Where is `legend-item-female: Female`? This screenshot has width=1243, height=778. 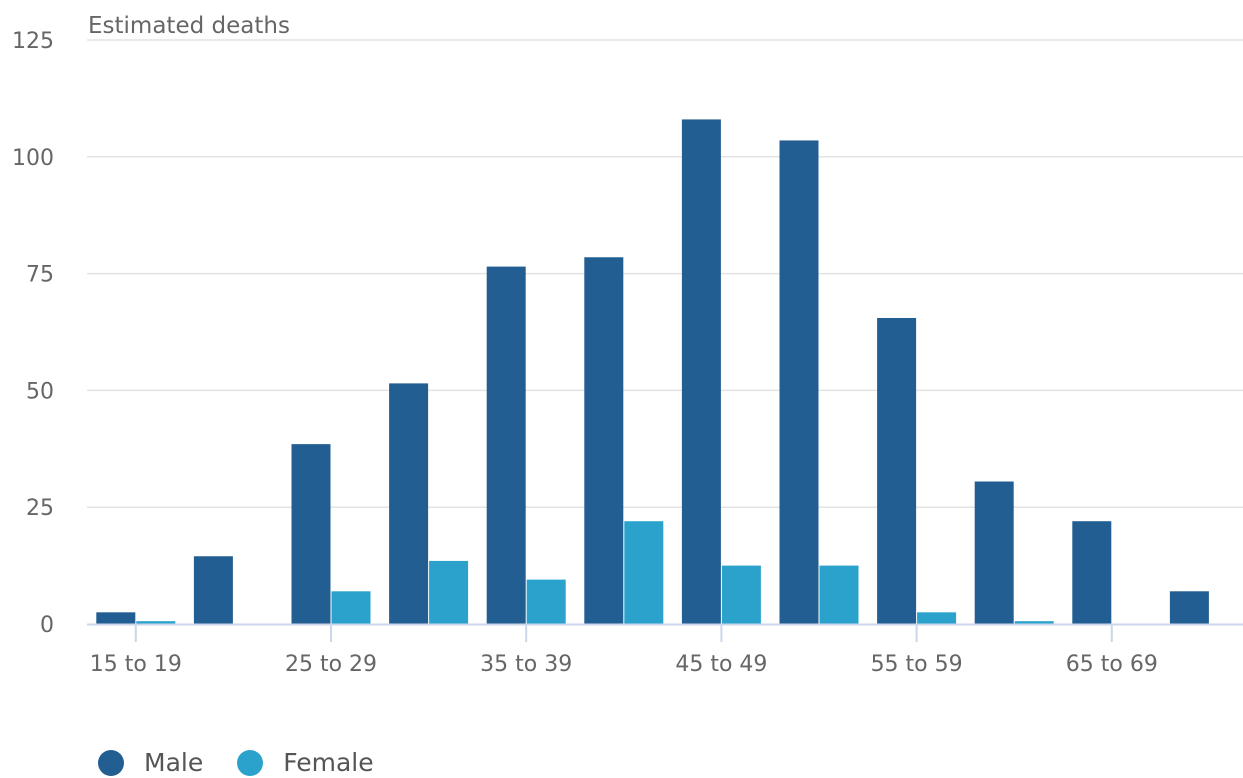
legend-item-female: Female is located at coordinates (305, 762).